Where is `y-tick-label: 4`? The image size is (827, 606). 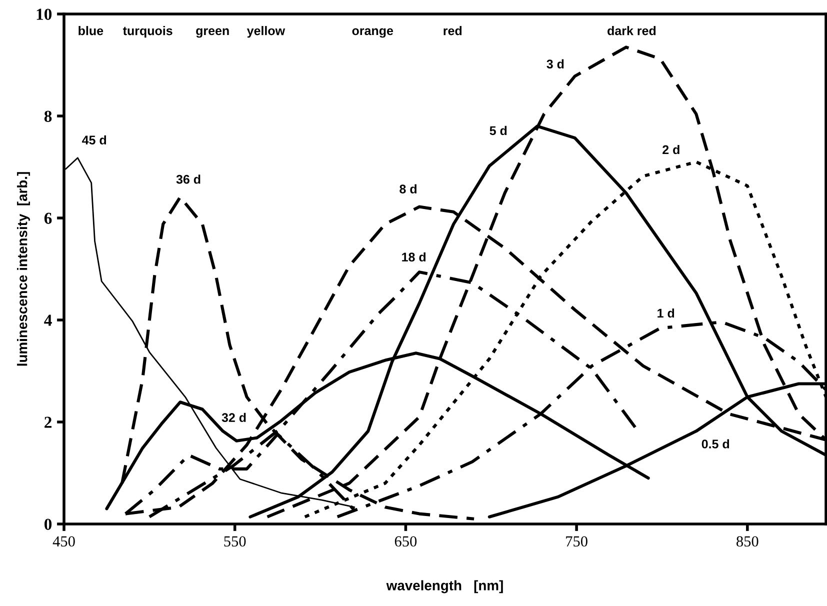 y-tick-label: 4 is located at coordinates (48, 320).